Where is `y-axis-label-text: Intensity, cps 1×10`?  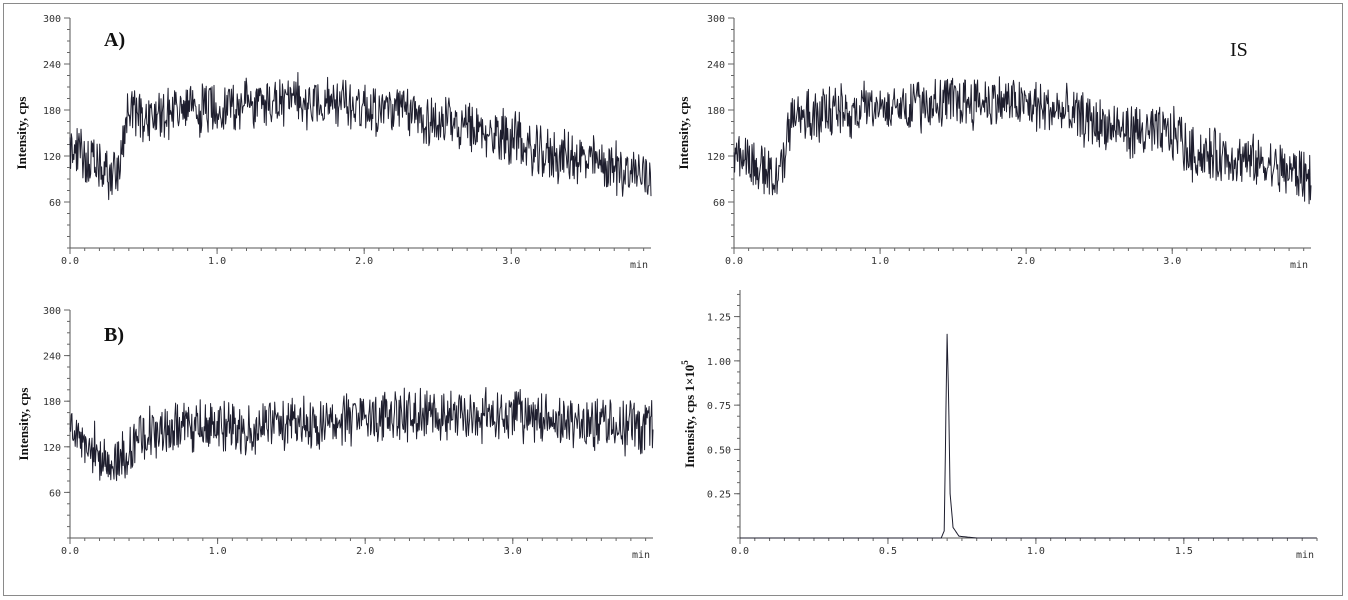
y-axis-label-text: Intensity, cps 1×10 is located at coordinates (689, 416).